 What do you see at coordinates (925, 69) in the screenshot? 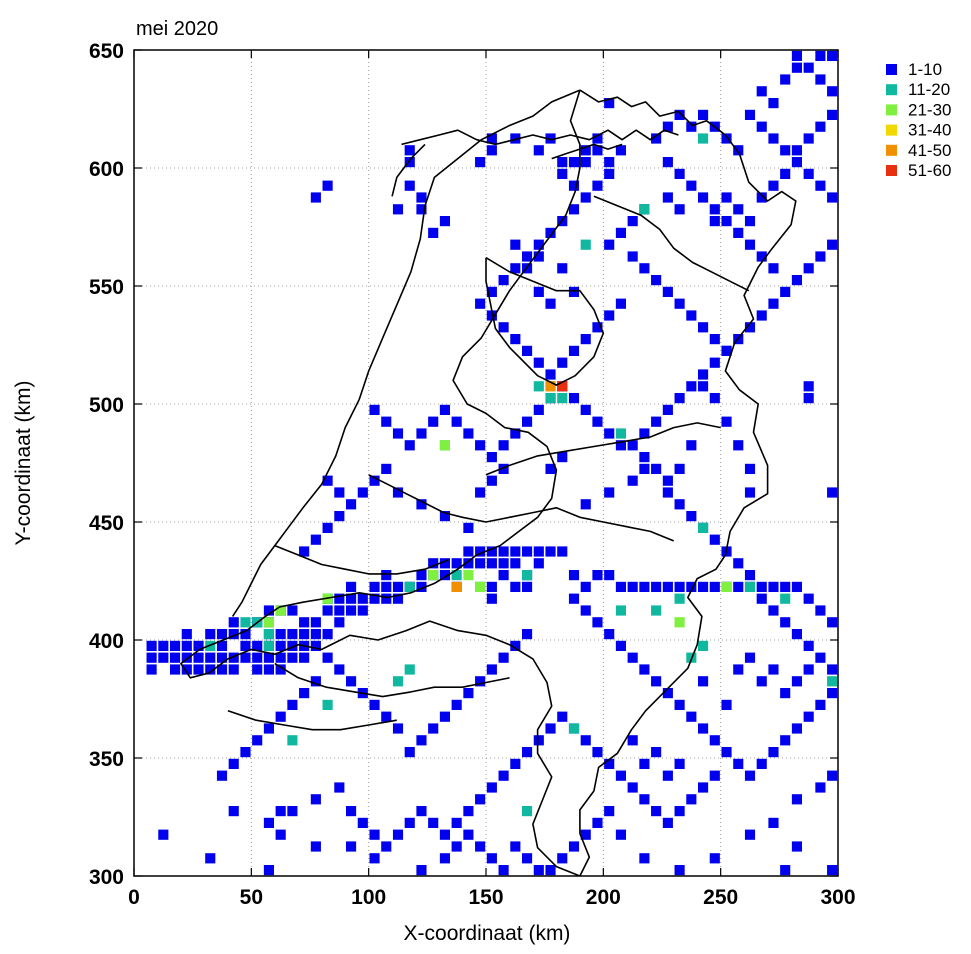
I see `legend-label: 1-10` at bounding box center [925, 69].